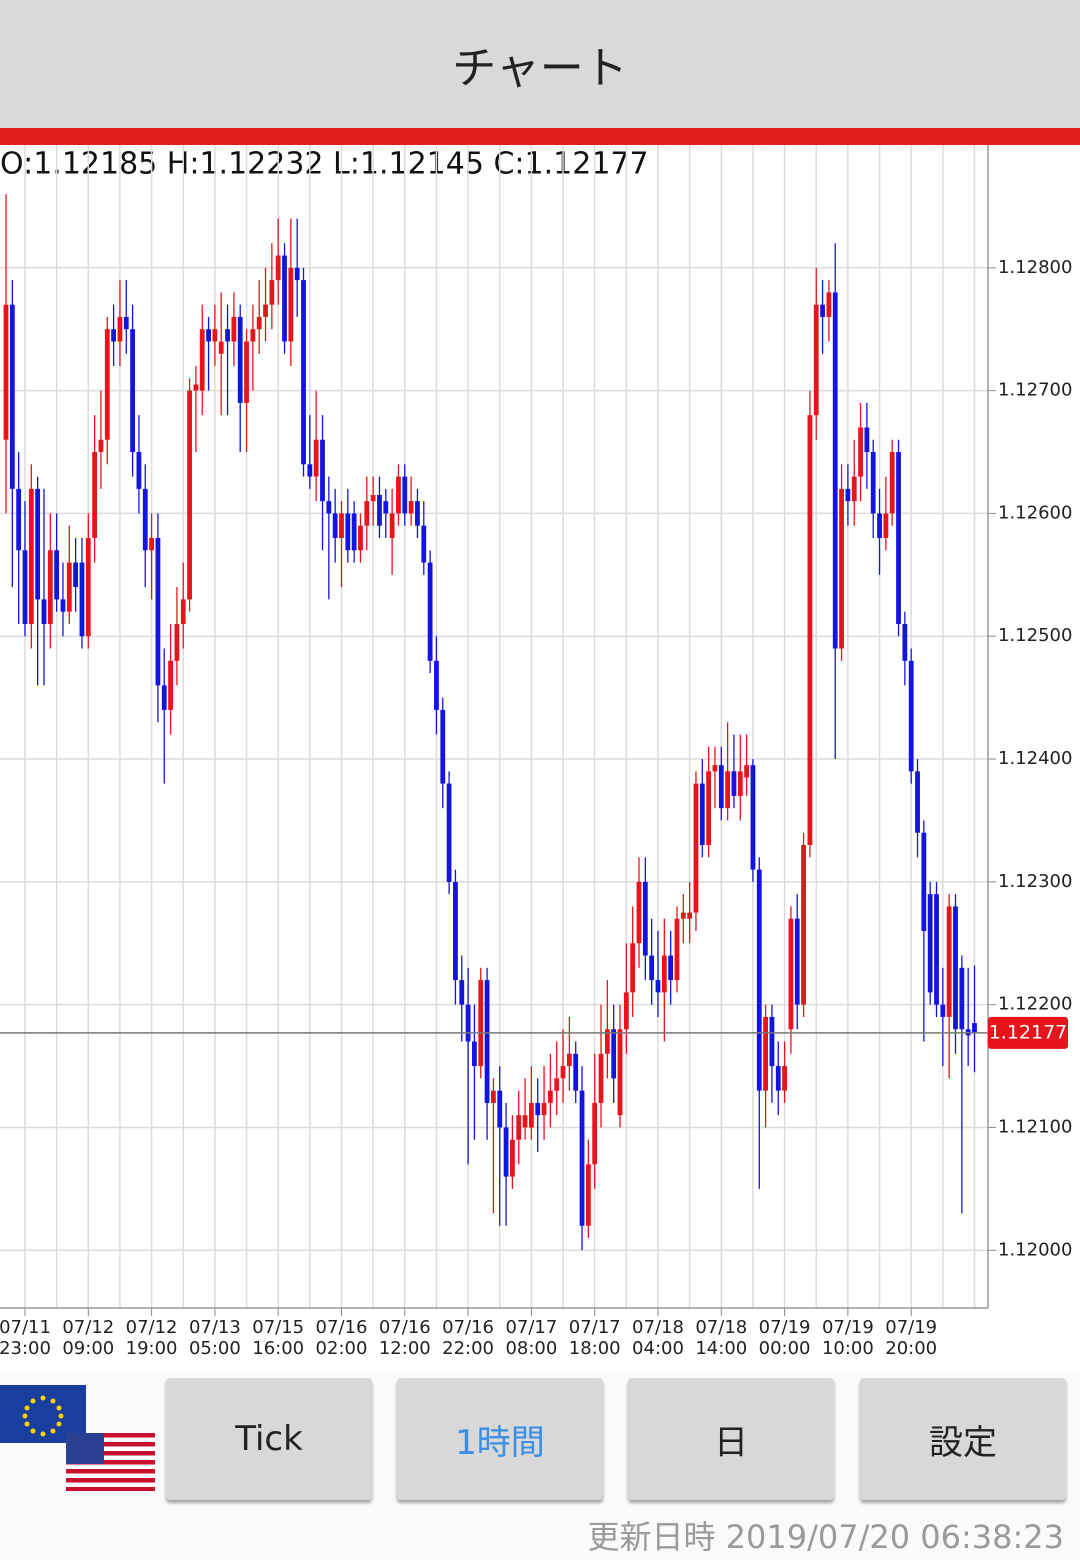  Describe the element at coordinates (825, 1537) in the screenshot. I see `update-time: 更新日時 2019/07/20 06:38:23` at that location.